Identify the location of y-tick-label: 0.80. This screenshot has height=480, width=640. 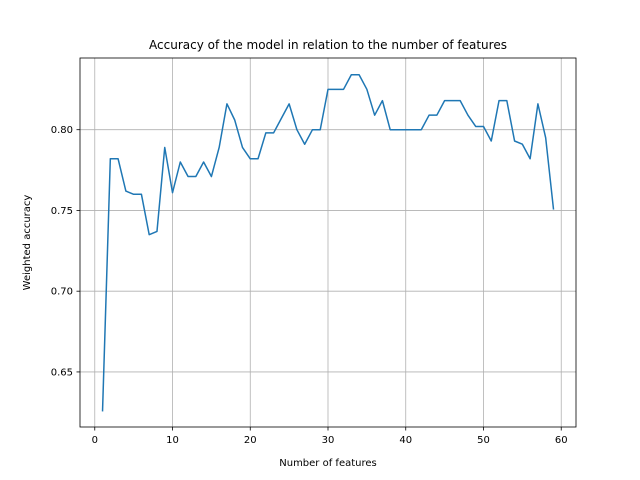
(62, 130).